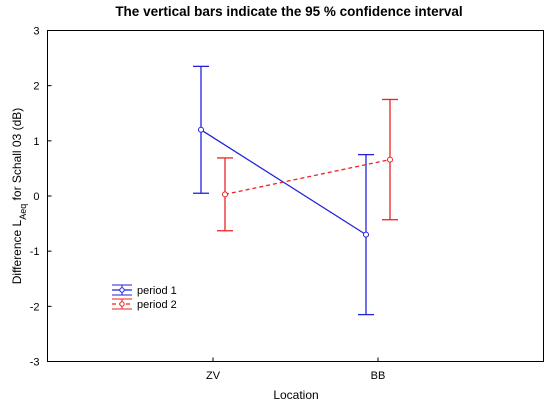  I want to click on y-tick-label: 2, so click(36, 87).